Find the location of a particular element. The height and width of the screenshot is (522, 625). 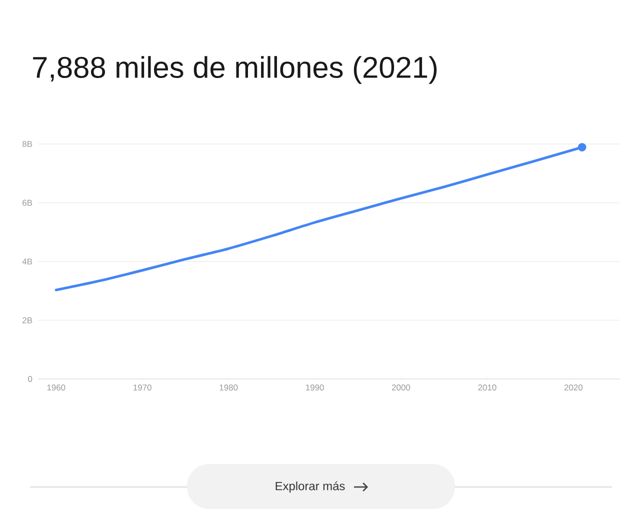

y-tick-label: 4B is located at coordinates (27, 261).